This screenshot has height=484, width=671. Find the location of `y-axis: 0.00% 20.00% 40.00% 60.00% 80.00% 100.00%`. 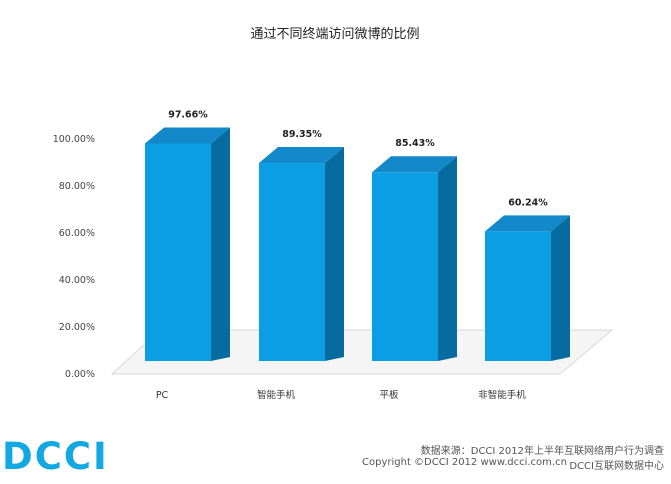

y-axis: 0.00% 20.00% 40.00% 60.00% 80.00% 100.00% is located at coordinates (74, 257).